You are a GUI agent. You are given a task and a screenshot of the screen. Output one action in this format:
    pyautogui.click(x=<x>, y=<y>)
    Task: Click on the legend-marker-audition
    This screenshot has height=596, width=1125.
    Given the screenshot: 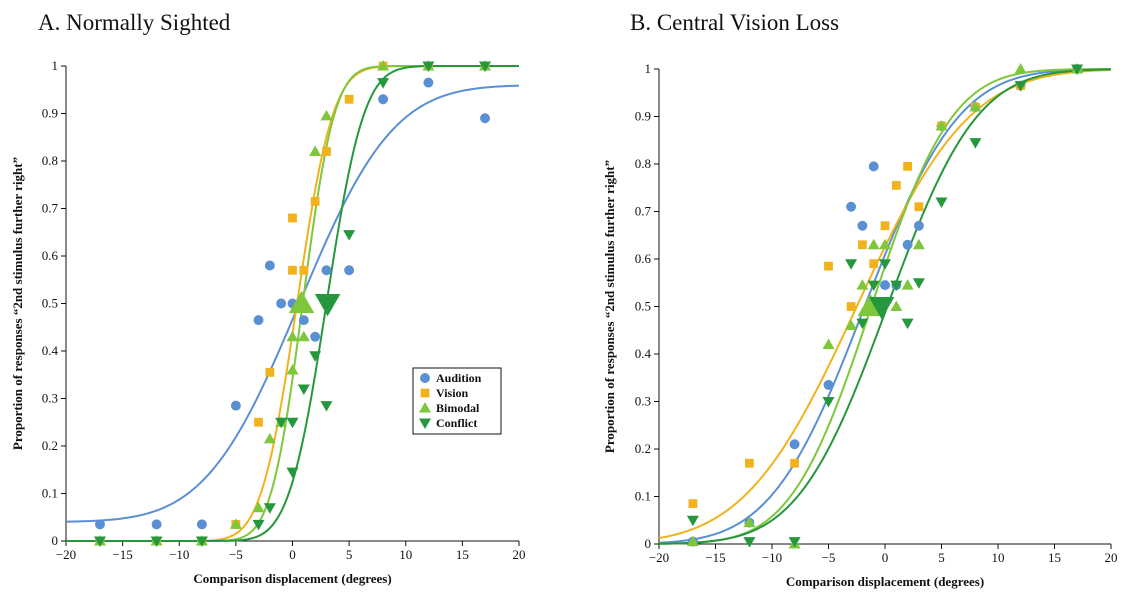 What is the action you would take?
    pyautogui.click(x=425, y=378)
    